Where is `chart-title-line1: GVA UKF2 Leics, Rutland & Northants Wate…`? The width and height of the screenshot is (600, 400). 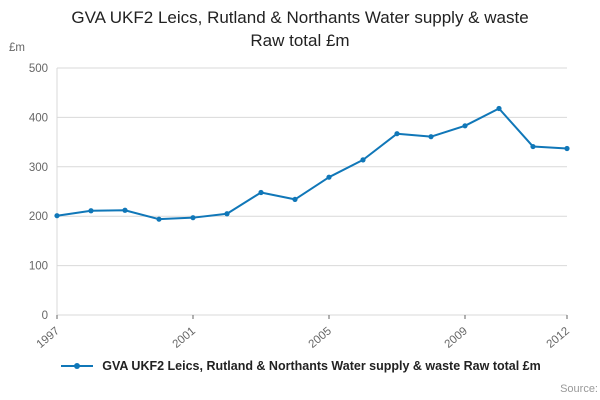
chart-title-line1: GVA UKF2 Leics, Rutland & Northants Wate… is located at coordinates (300, 17).